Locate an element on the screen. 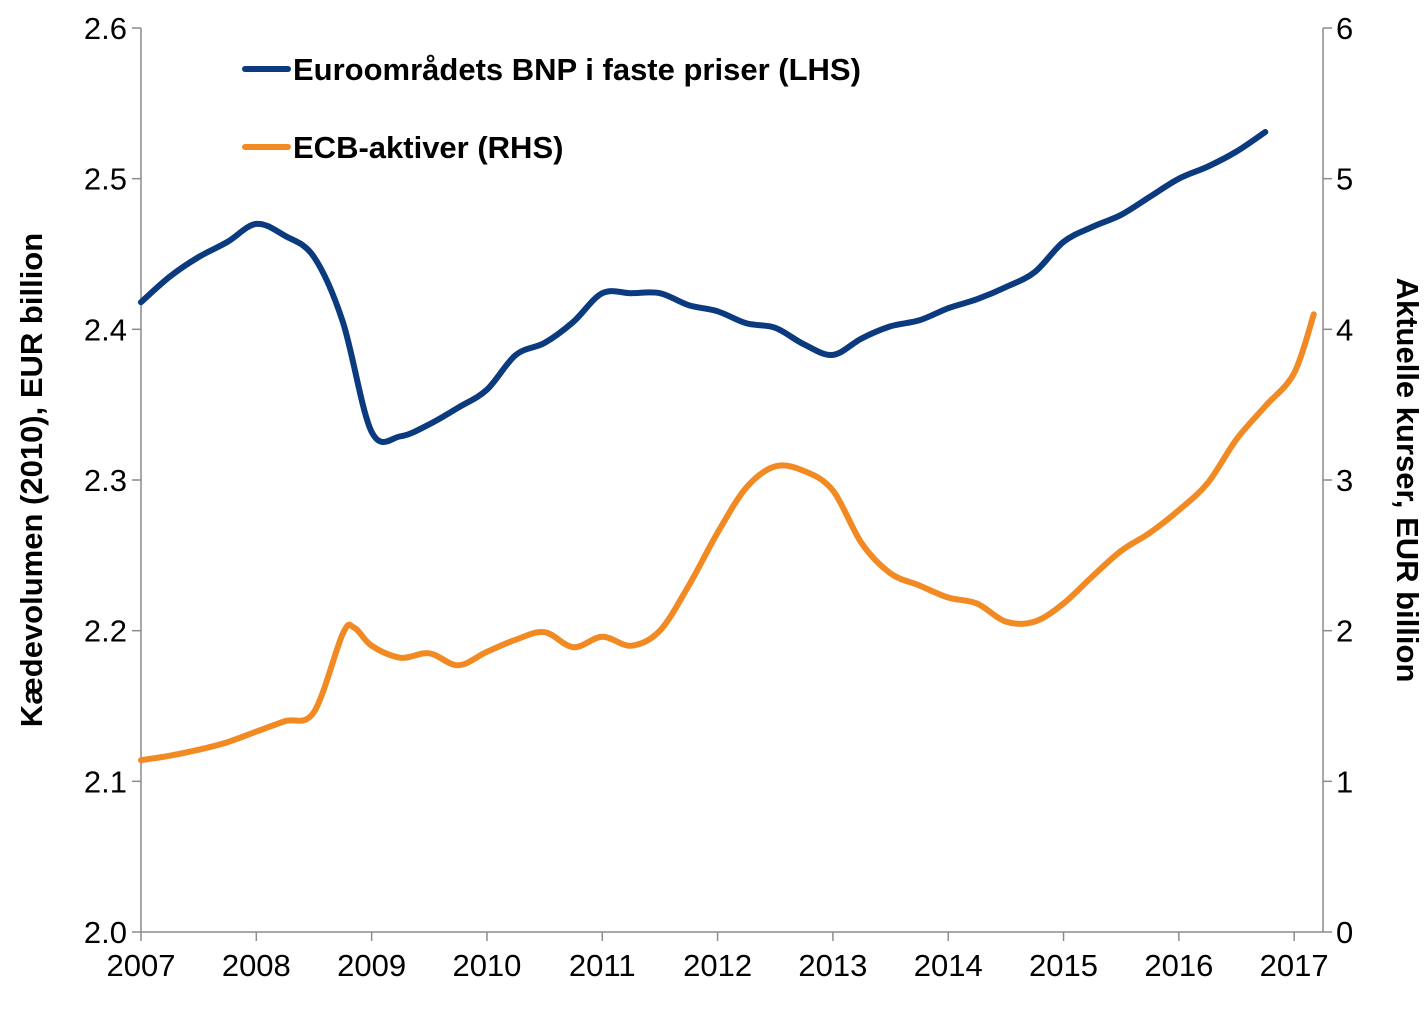 The width and height of the screenshot is (1426, 1009). x-tick-label: 2011 is located at coordinates (602, 965).